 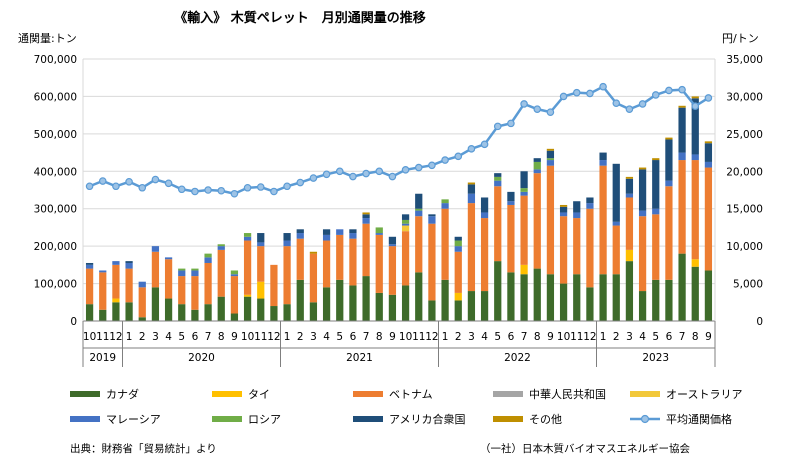 I want to click on legend-marker, so click(x=645, y=419).